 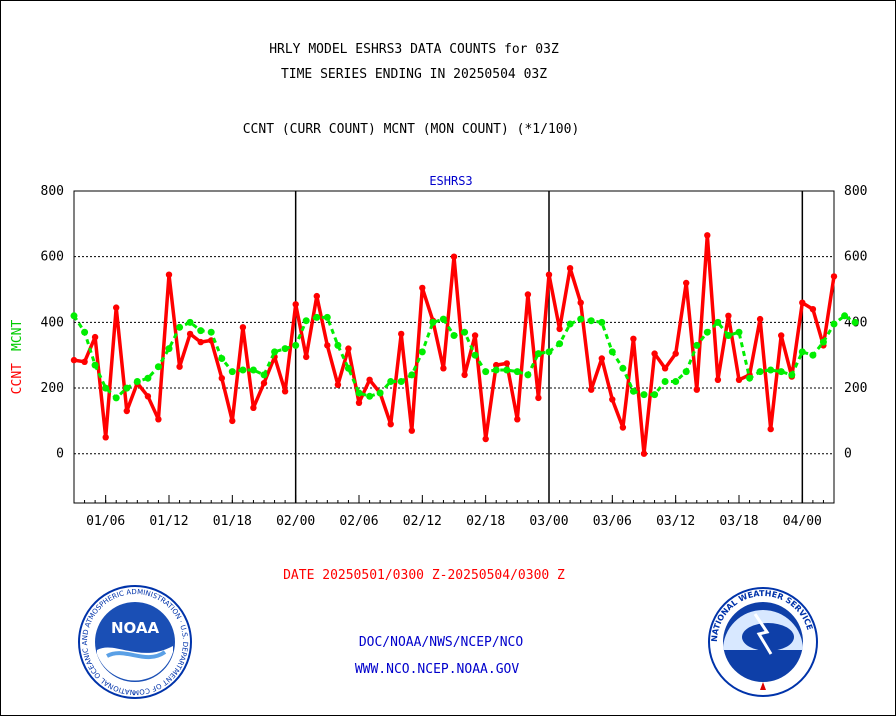 What do you see at coordinates (855, 257) in the screenshot?
I see `ytick-label-right: 600` at bounding box center [855, 257].